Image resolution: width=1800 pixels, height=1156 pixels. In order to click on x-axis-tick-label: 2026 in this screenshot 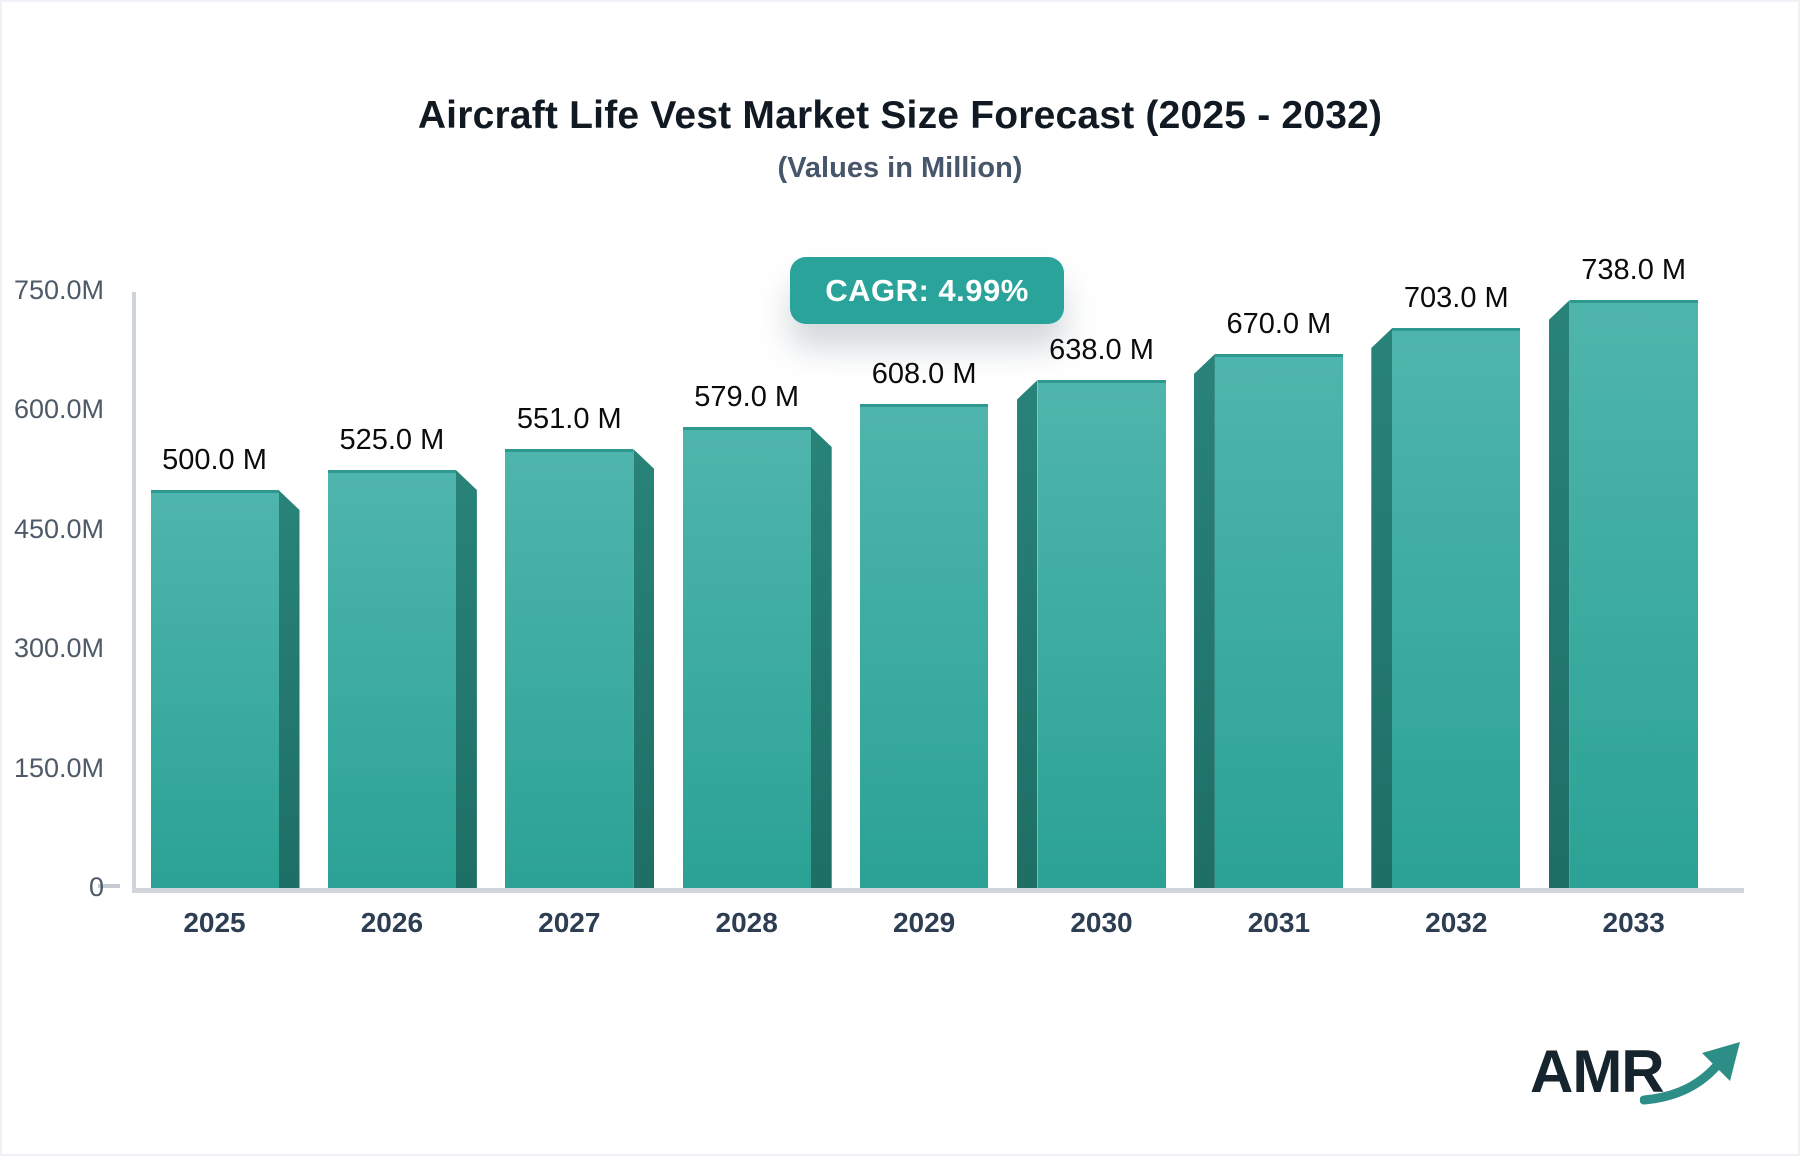, I will do `click(392, 922)`.